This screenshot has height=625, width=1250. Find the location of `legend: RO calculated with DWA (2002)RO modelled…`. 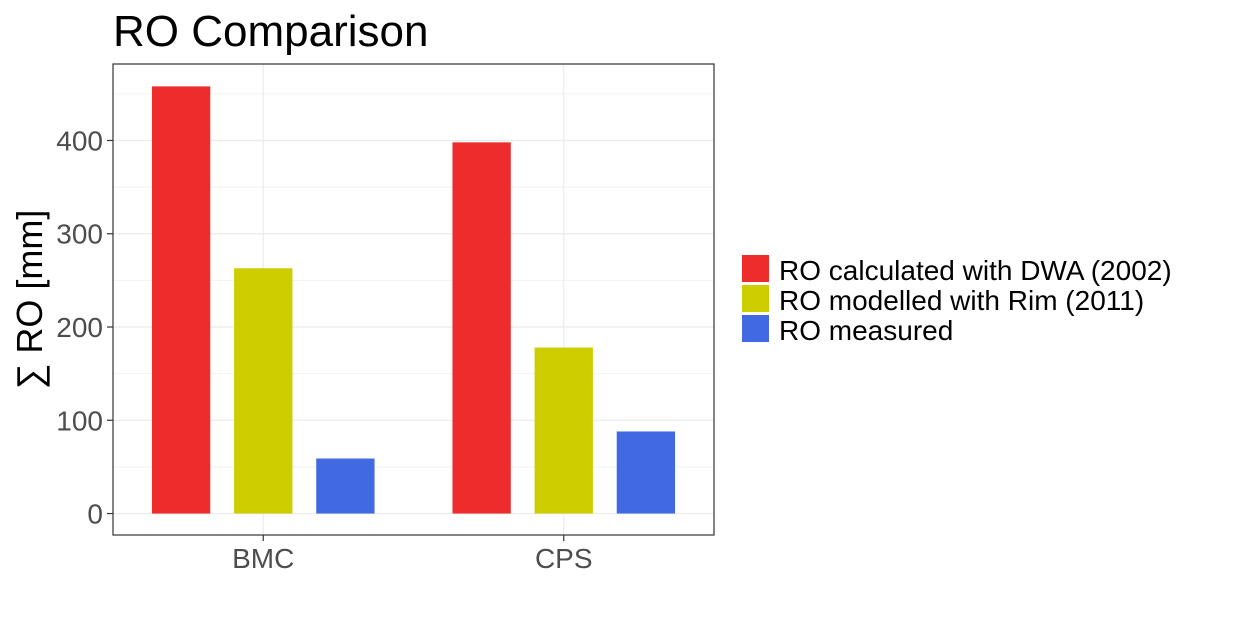

legend: RO calculated with DWA (2002)RO modelled… is located at coordinates (957, 300).